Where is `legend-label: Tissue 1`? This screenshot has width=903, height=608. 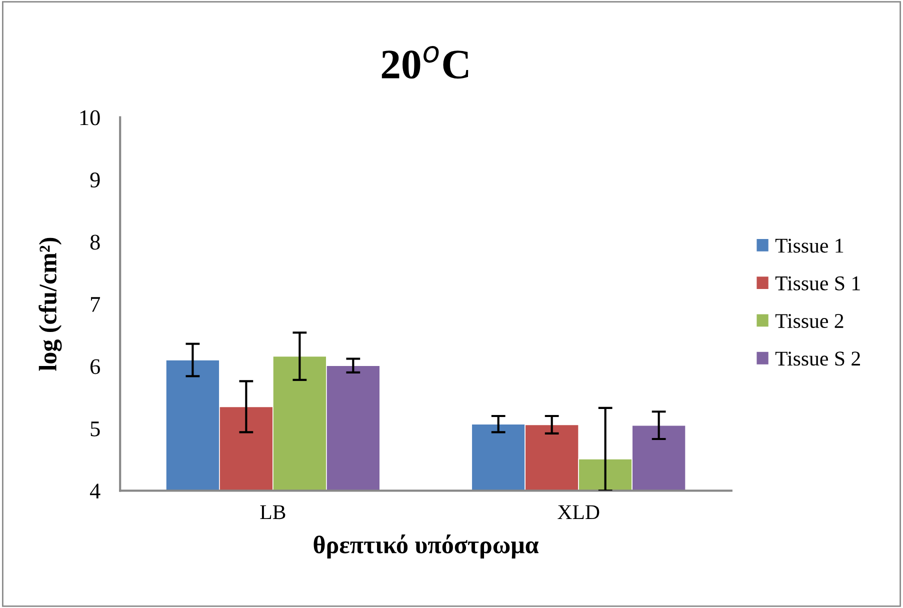
legend-label: Tissue 1 is located at coordinates (809, 245).